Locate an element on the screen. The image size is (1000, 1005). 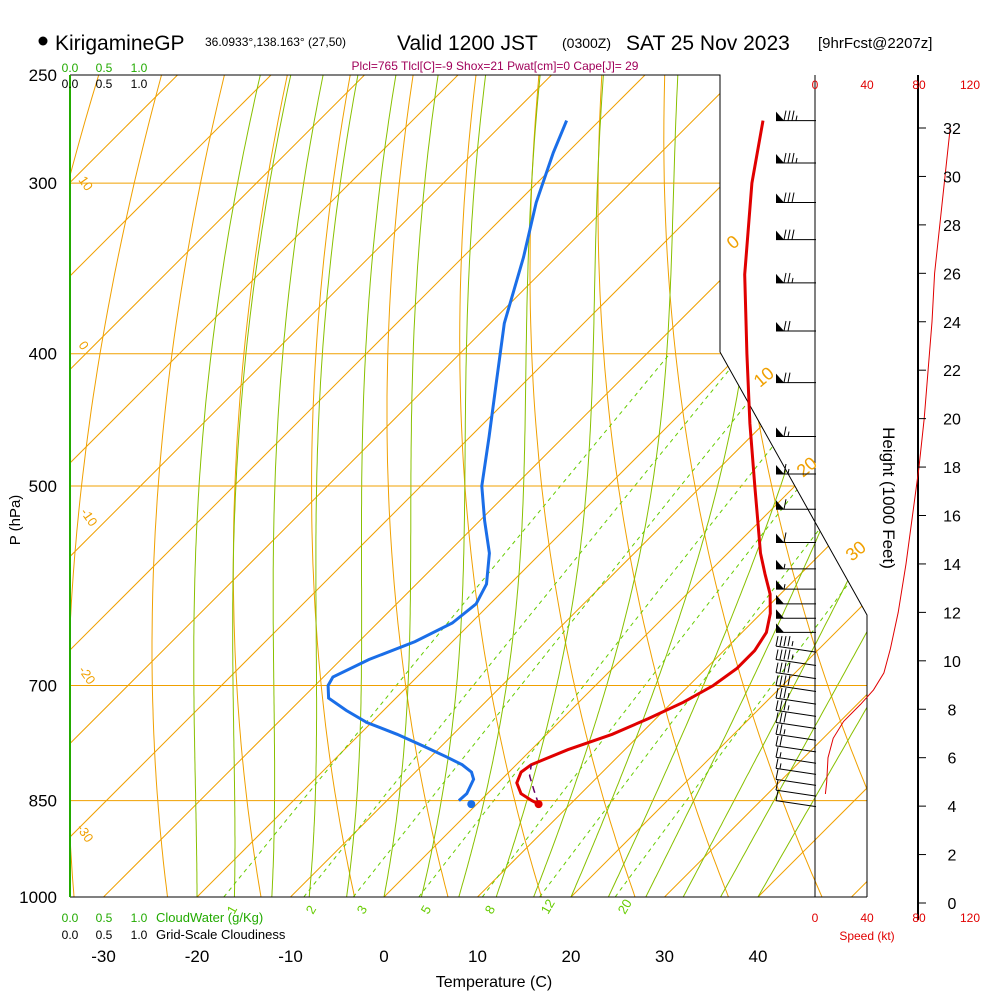
cloud-water-tick-top: 0.5 is located at coordinates (104, 68).